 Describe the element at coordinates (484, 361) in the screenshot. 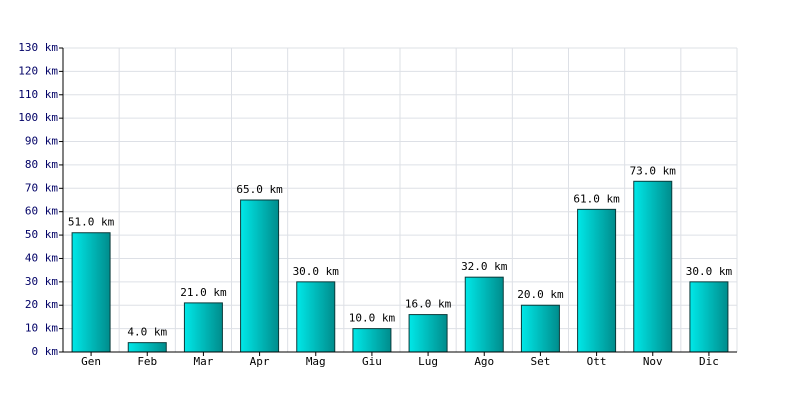

I see `x-tick-label: Ago` at that location.